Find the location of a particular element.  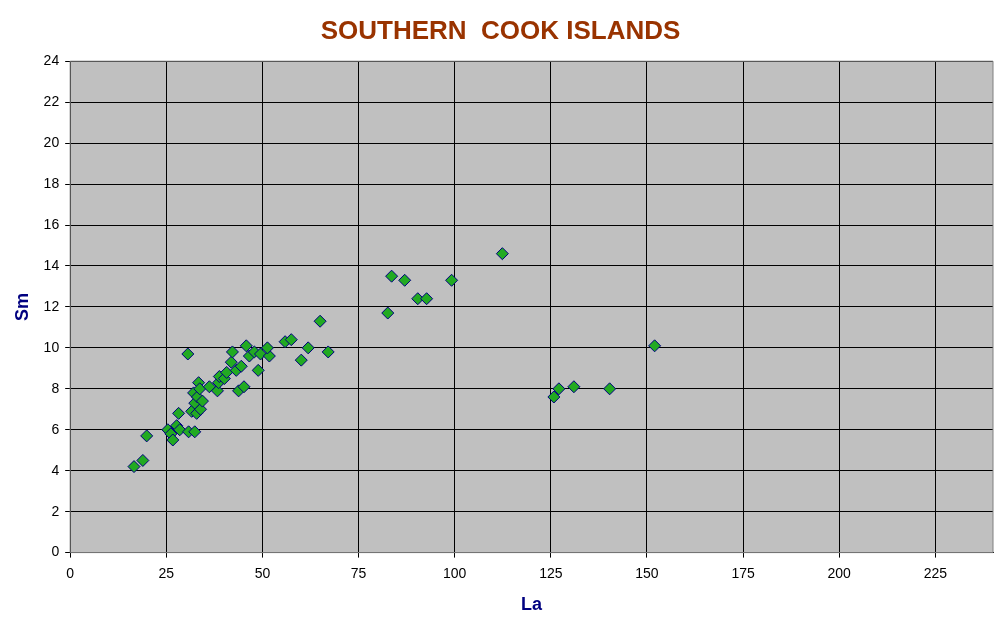

y-tick-label: 22 is located at coordinates (51, 101).